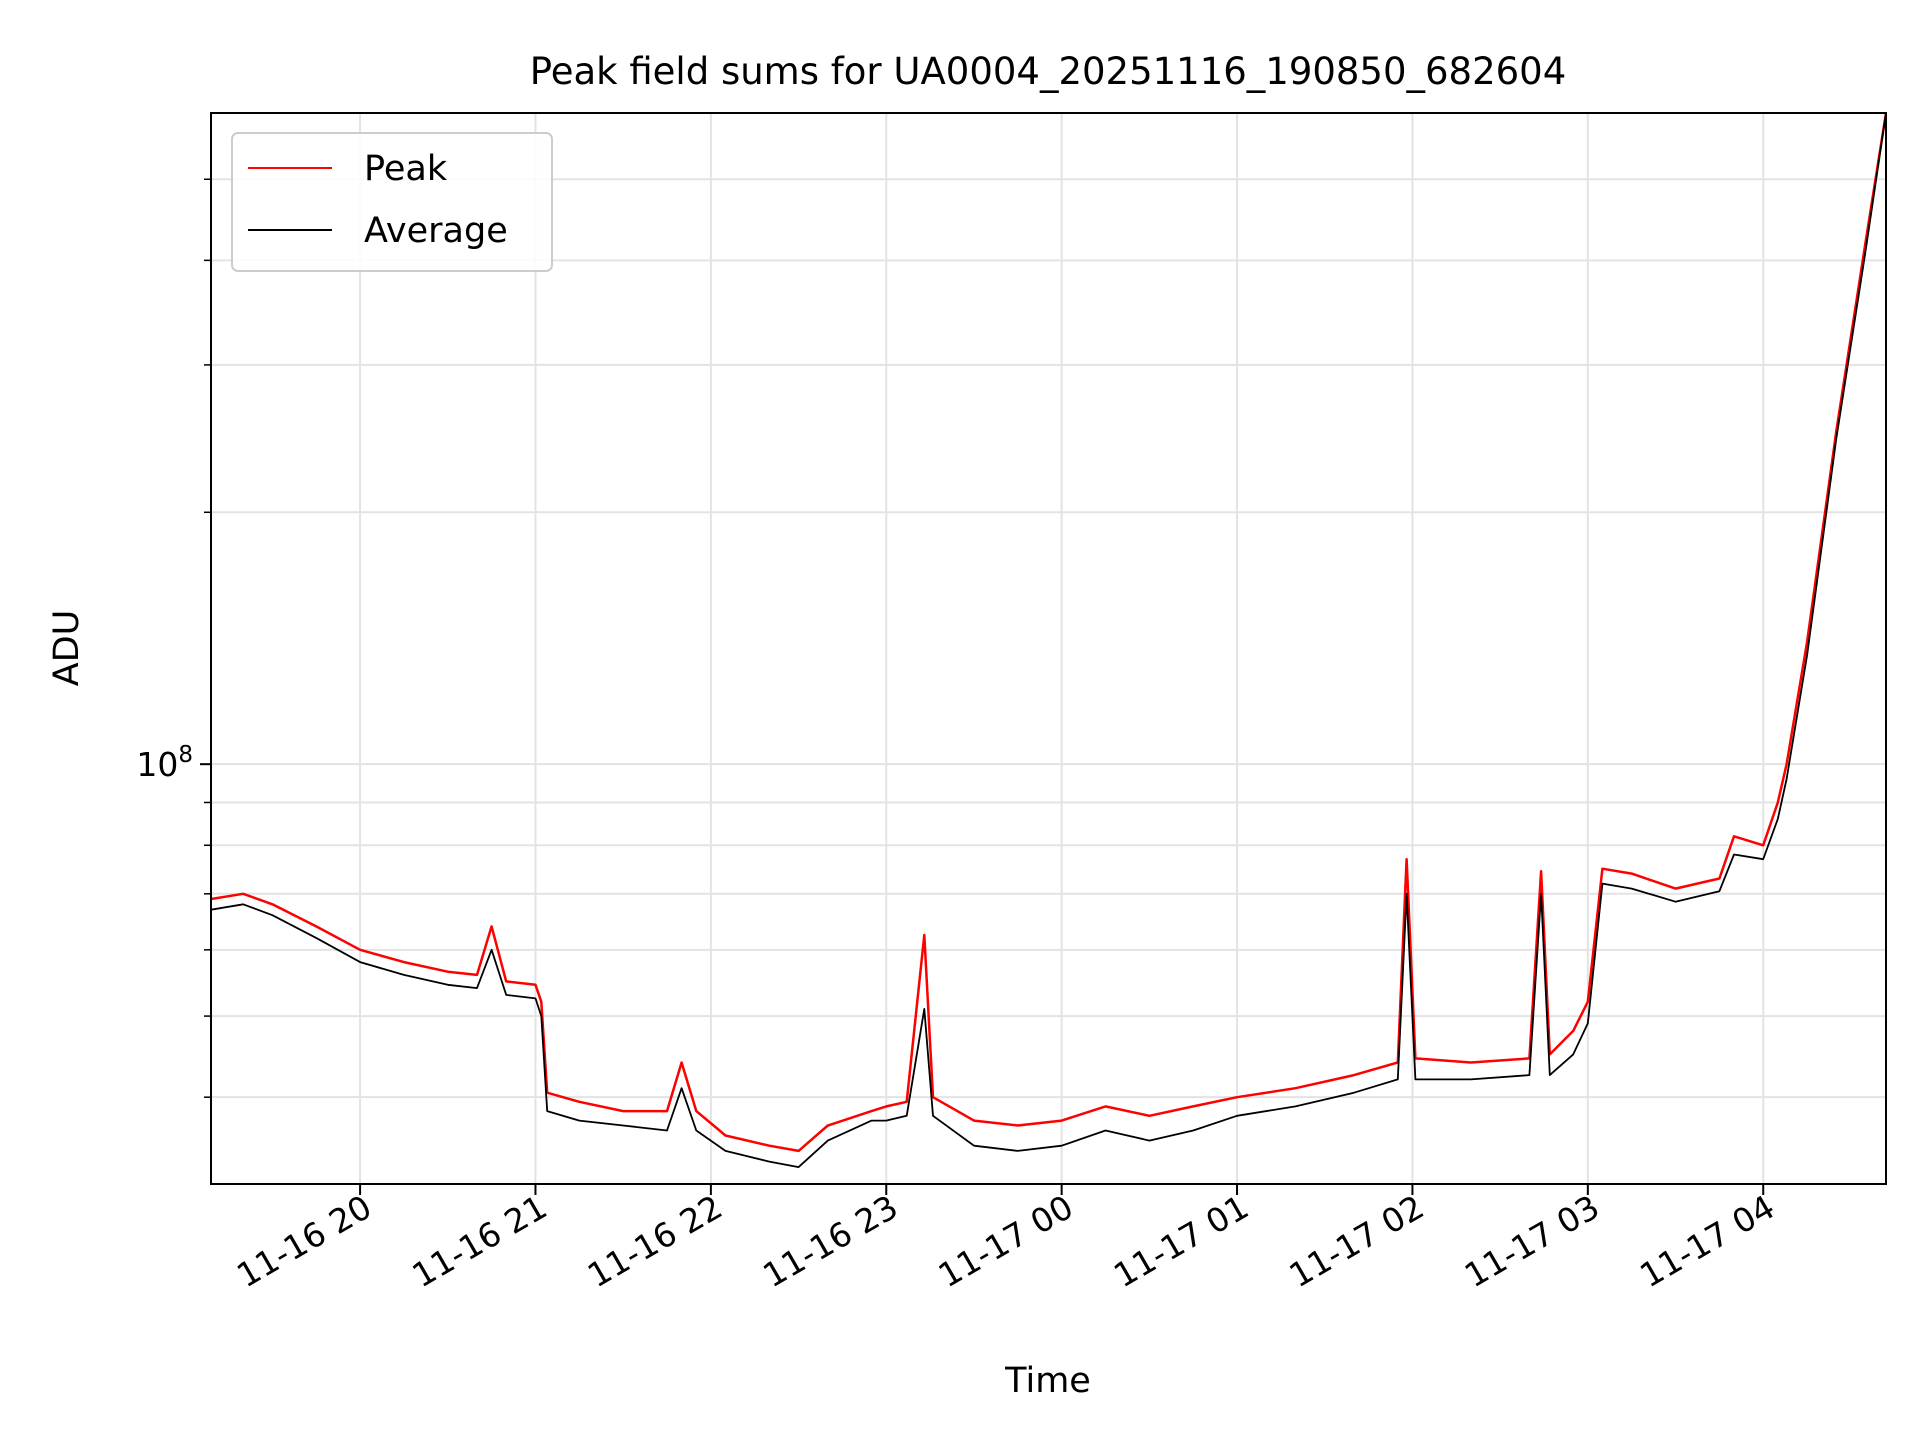 The height and width of the screenshot is (1440, 1920). What do you see at coordinates (173, 638) in the screenshot?
I see `y-axis: 108` at bounding box center [173, 638].